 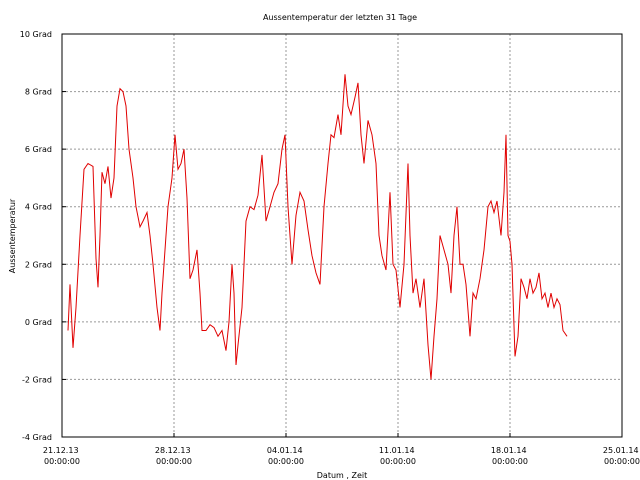 What do you see at coordinates (340, 17) in the screenshot?
I see `chart-title: Aussentemperatur der letzten 31 Tage` at bounding box center [340, 17].